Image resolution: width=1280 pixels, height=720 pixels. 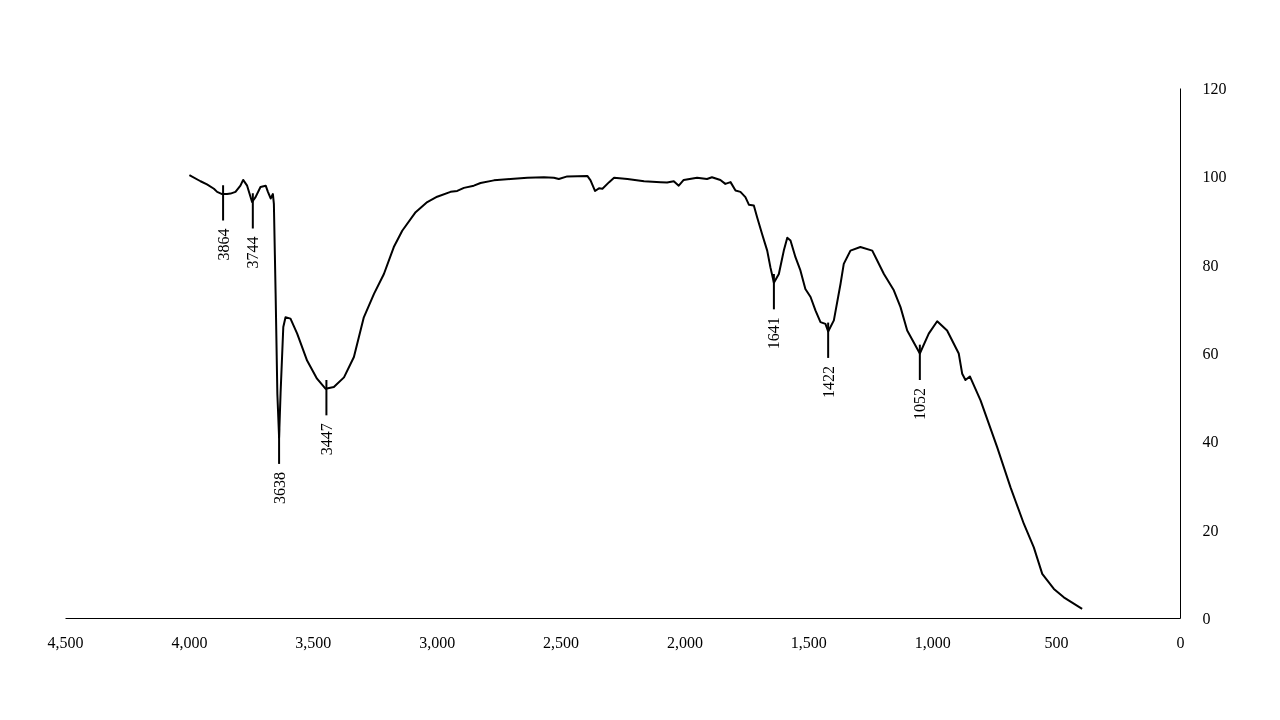 What do you see at coordinates (437, 642) in the screenshot?
I see `x-tick-label: 3,000` at bounding box center [437, 642].